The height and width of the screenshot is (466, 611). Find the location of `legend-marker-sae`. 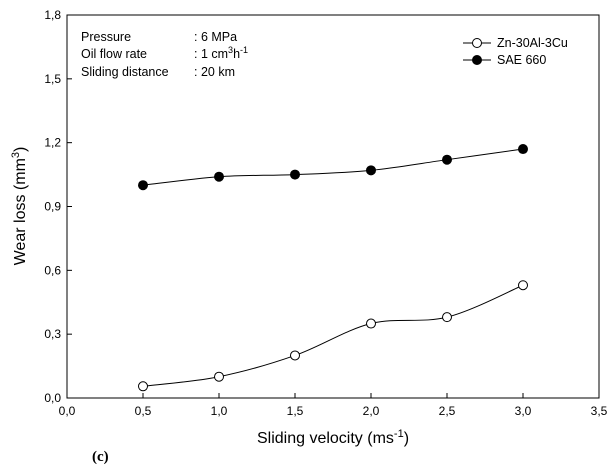

legend-marker-sae is located at coordinates (477, 60).